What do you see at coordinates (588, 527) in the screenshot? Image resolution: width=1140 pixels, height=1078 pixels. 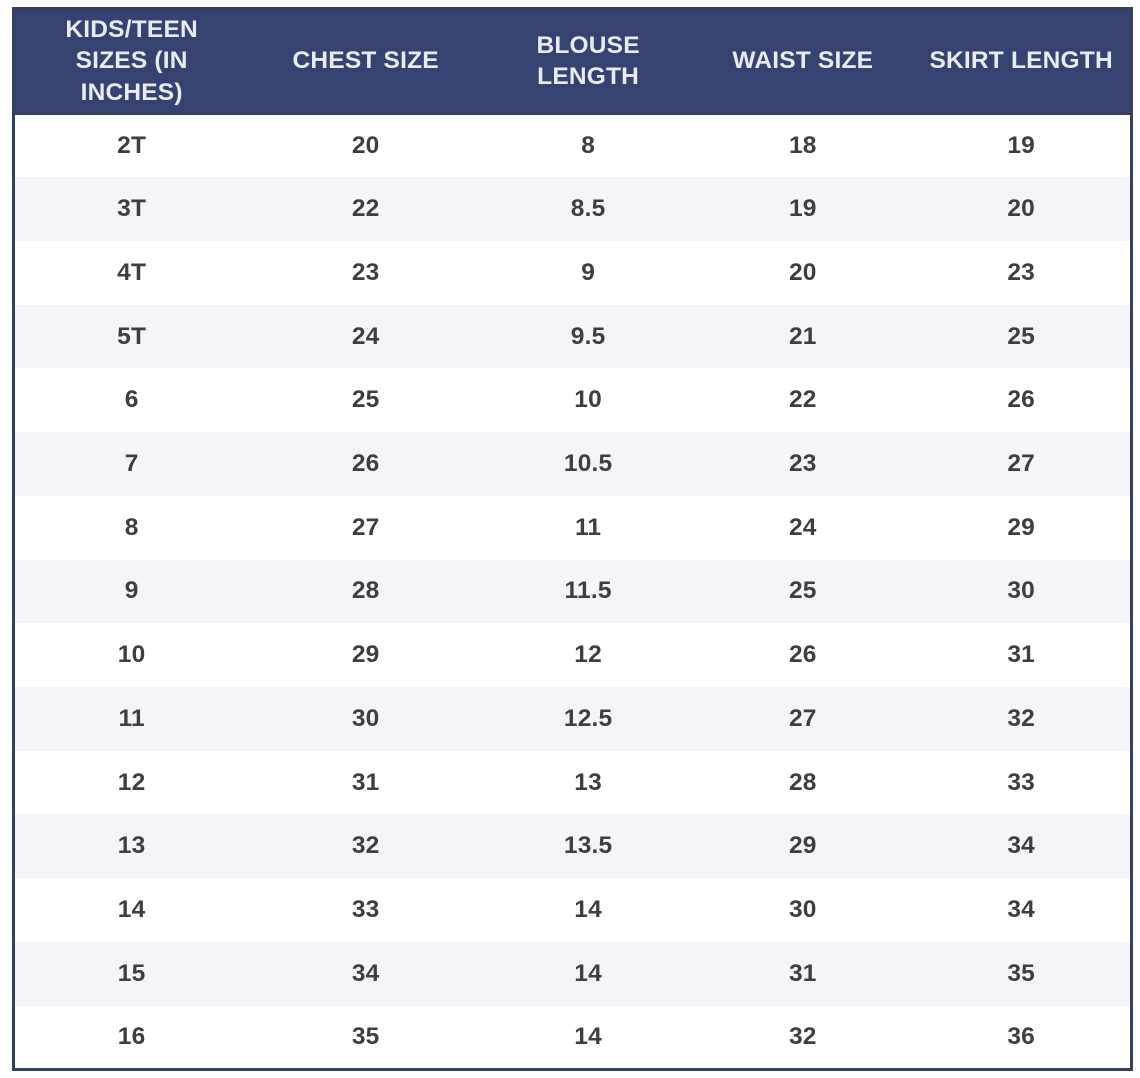 I see `measurement-cell: 11` at bounding box center [588, 527].